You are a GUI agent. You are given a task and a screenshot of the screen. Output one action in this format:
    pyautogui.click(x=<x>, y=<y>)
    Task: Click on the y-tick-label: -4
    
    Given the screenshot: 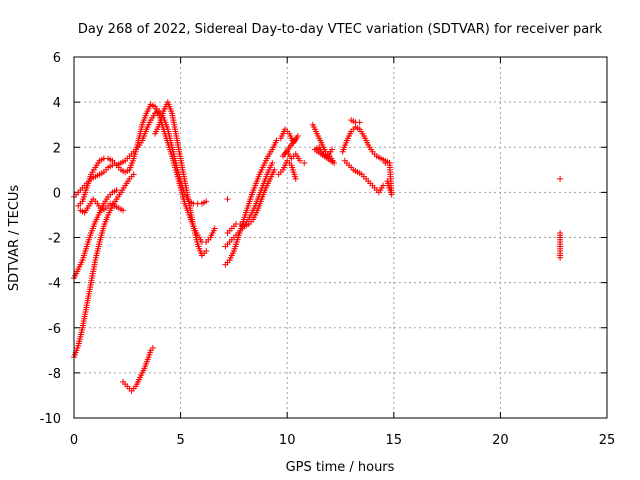 What is the action you would take?
    pyautogui.click(x=54, y=284)
    